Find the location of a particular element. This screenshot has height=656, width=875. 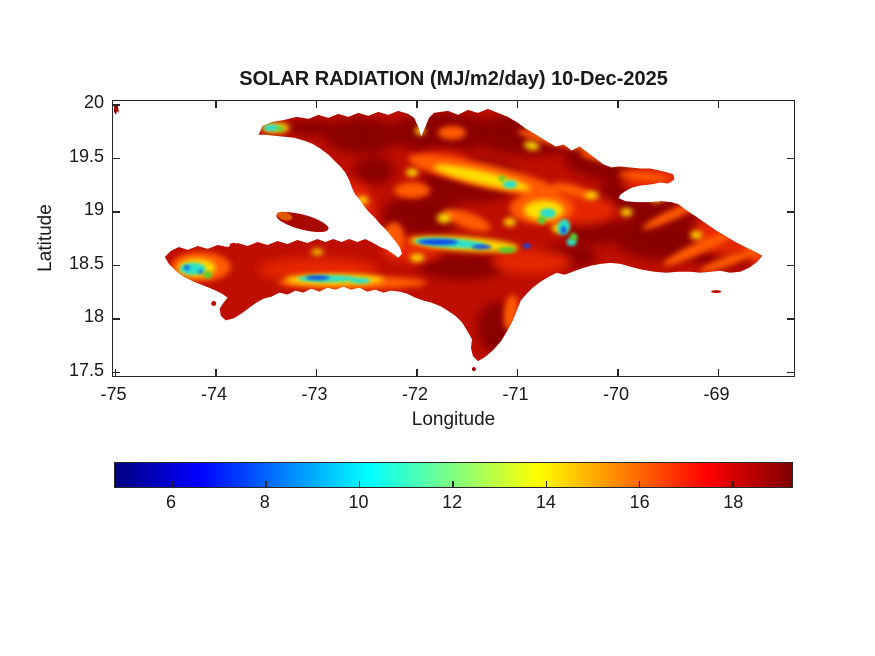

y-tick-label: 20 is located at coordinates (93, 102).